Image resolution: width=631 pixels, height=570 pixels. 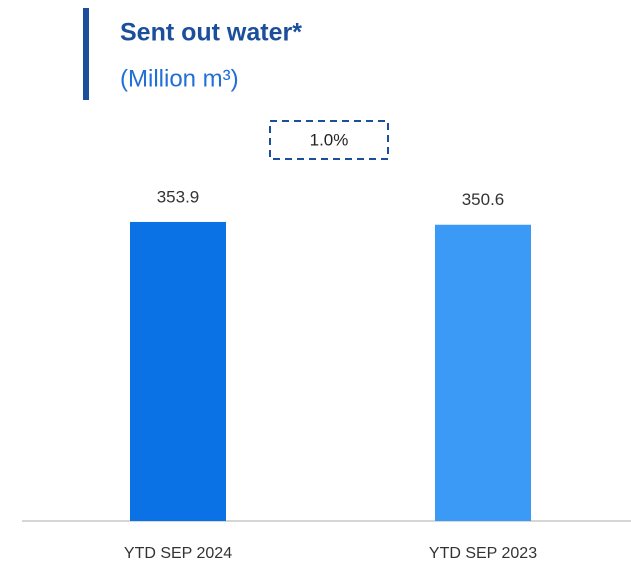 I want to click on title-accent, so click(x=86, y=54).